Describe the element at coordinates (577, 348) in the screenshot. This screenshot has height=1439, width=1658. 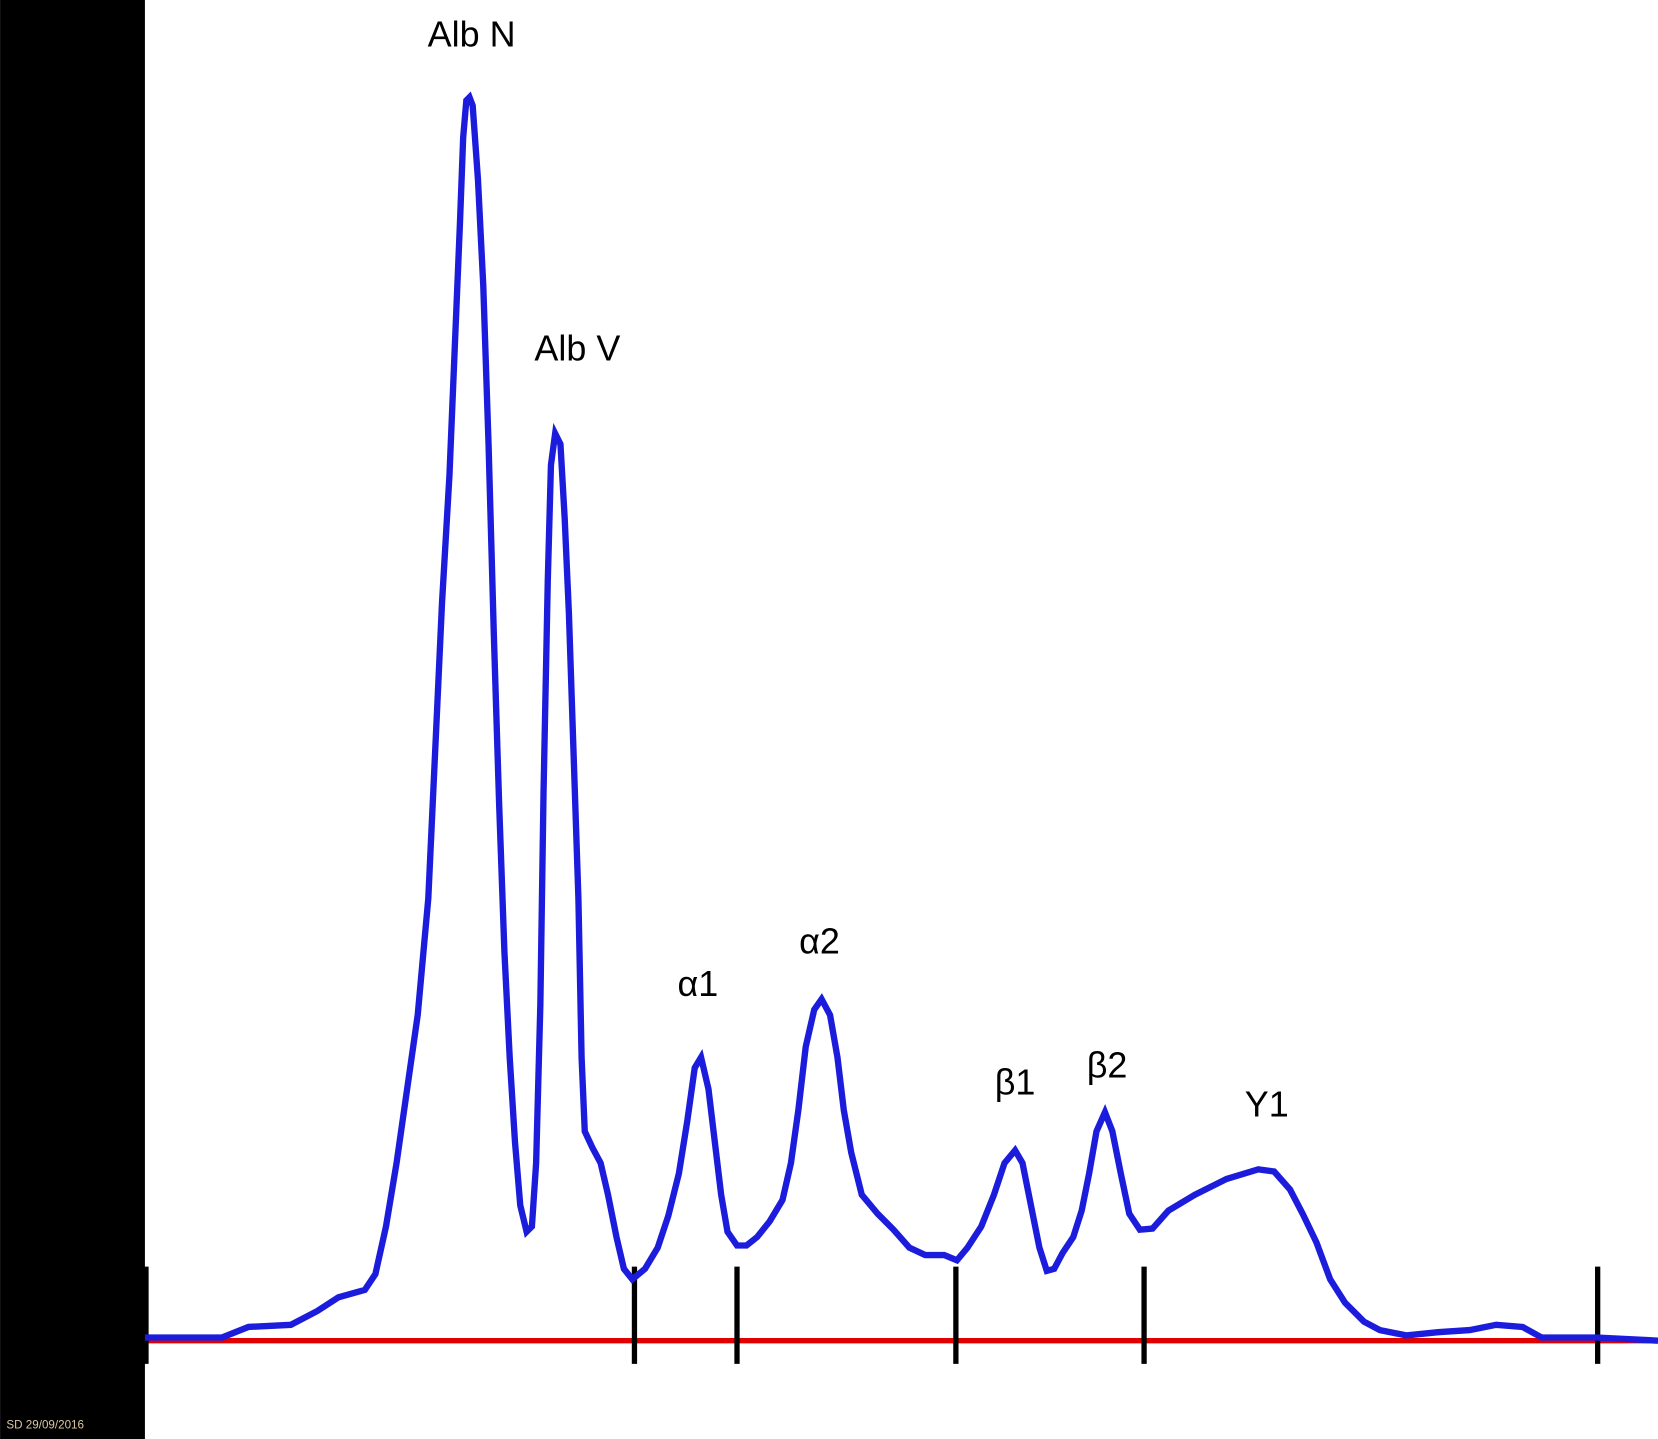
I see `peak-label: Alb V` at that location.